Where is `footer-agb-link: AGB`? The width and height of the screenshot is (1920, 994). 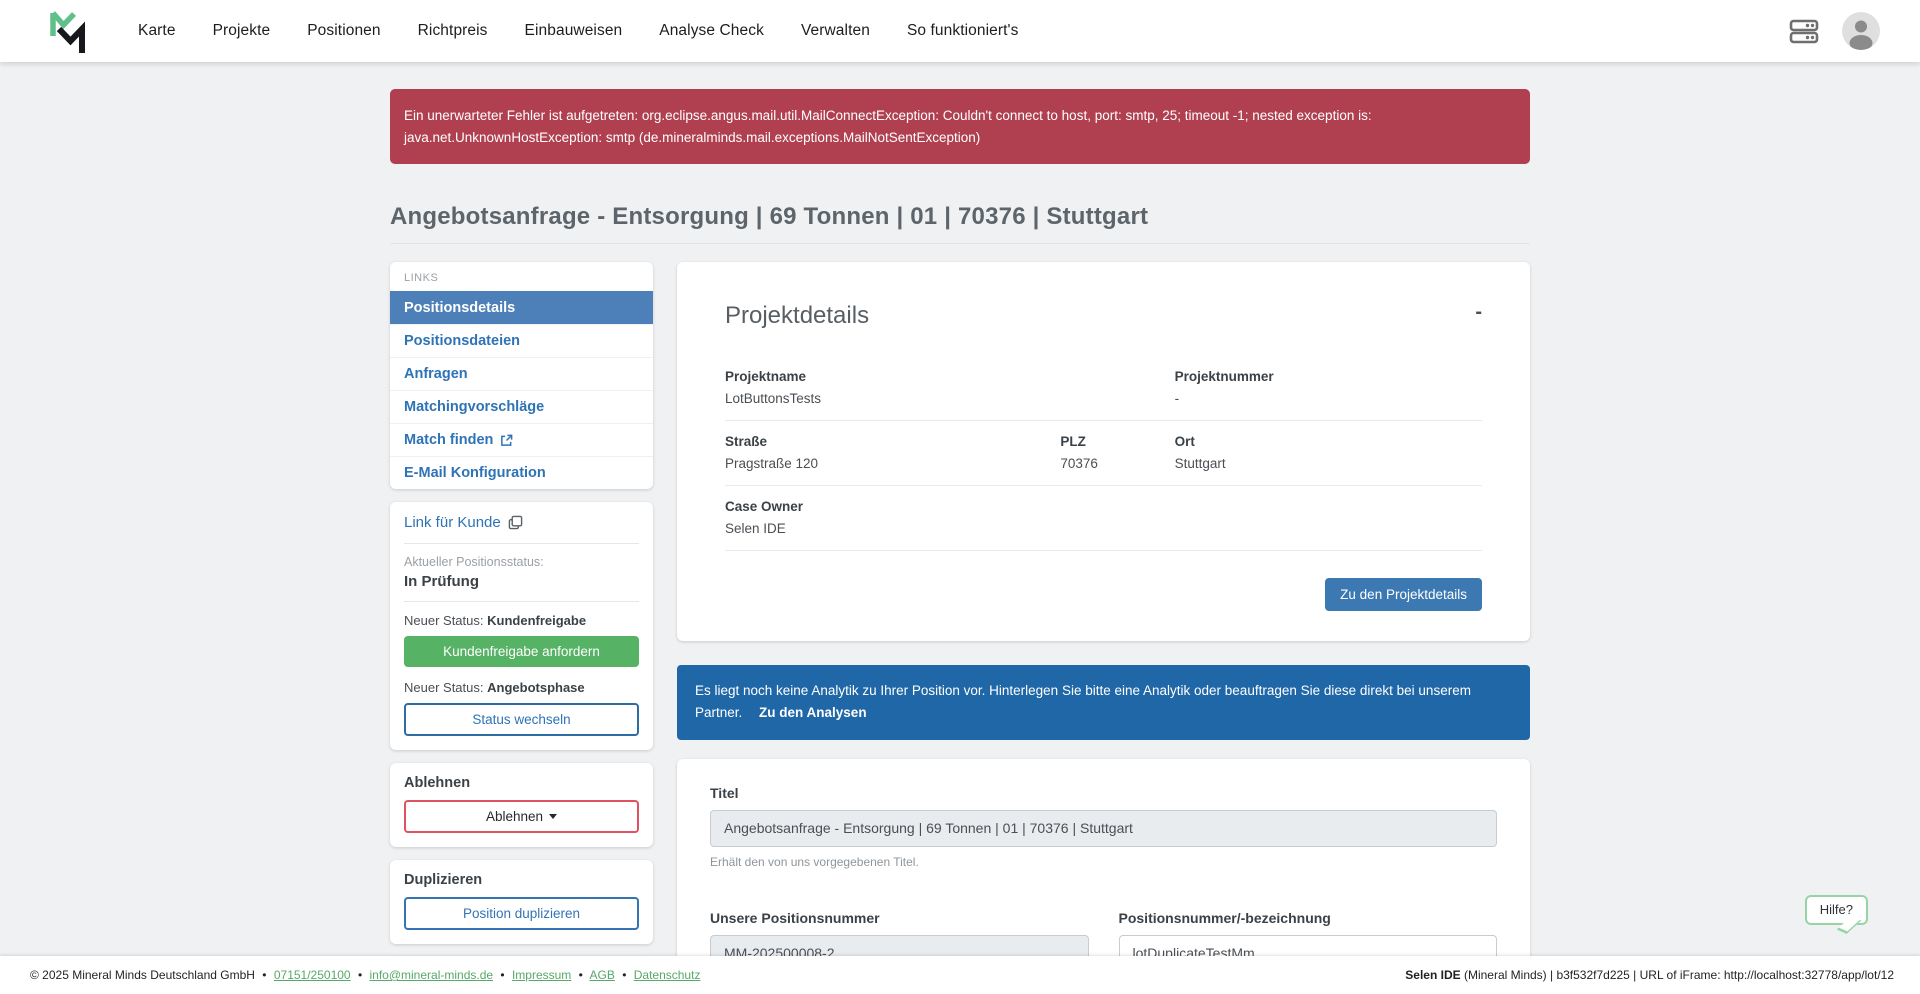
footer-agb-link: AGB is located at coordinates (602, 975).